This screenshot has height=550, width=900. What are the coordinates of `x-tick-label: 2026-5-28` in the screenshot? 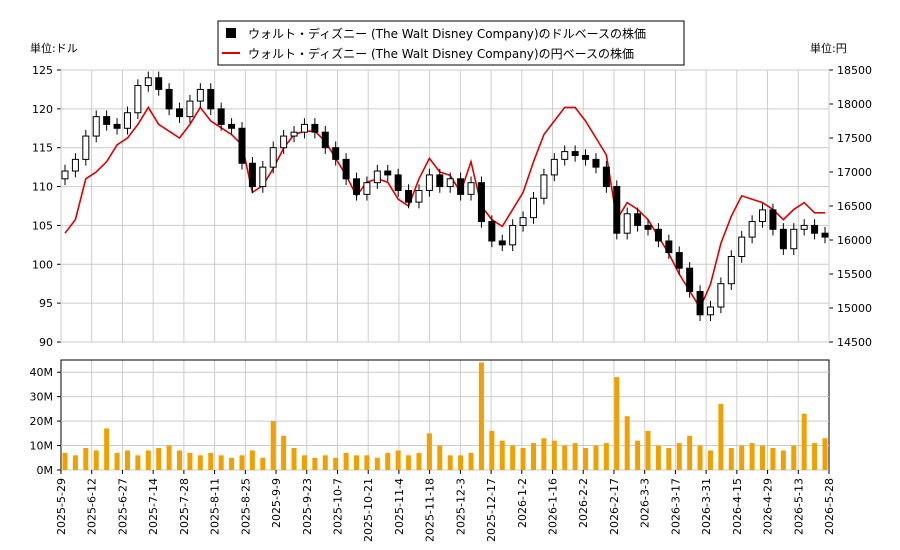 It's located at (829, 506).